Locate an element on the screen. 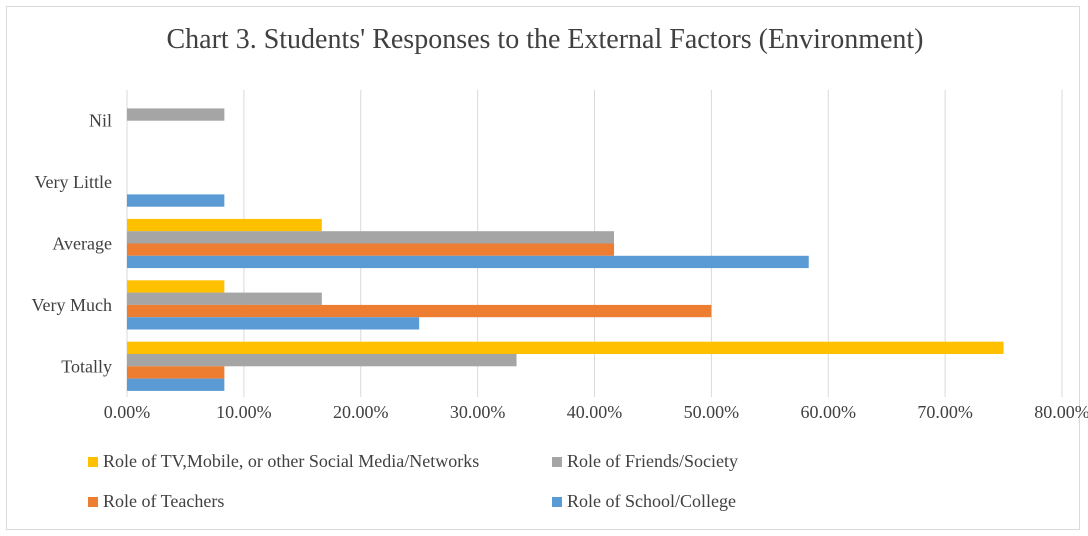  legend-label: Role of School/College is located at coordinates (651, 501).